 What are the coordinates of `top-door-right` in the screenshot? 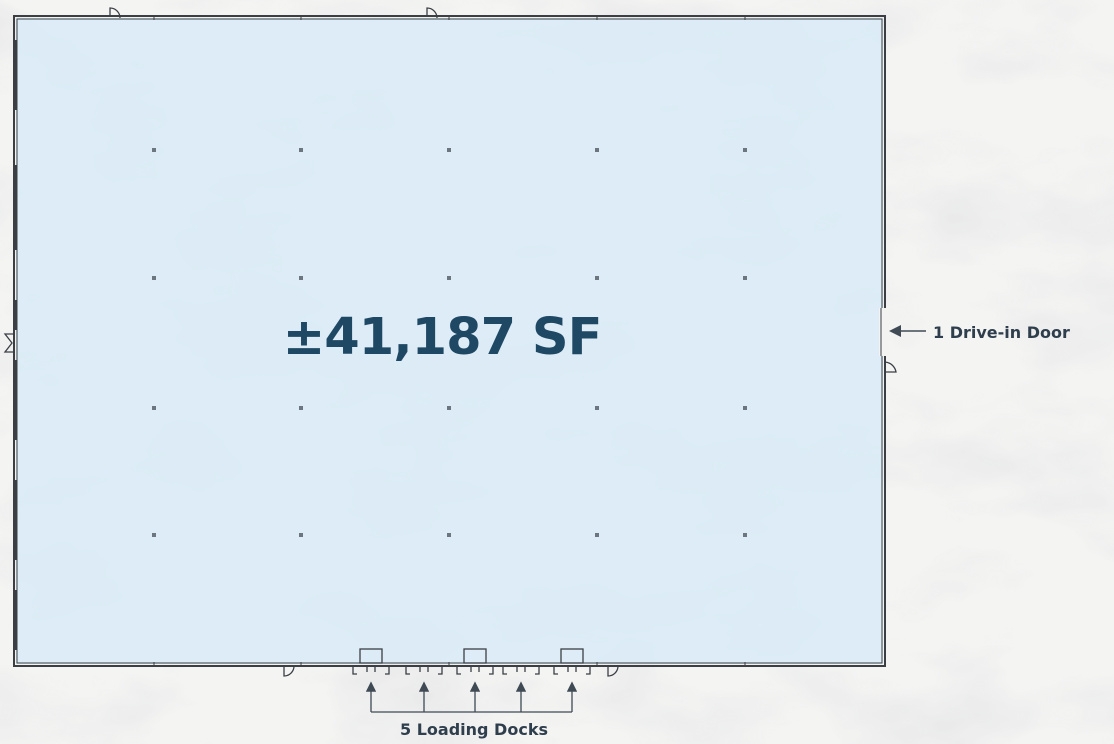 It's located at (432, 13).